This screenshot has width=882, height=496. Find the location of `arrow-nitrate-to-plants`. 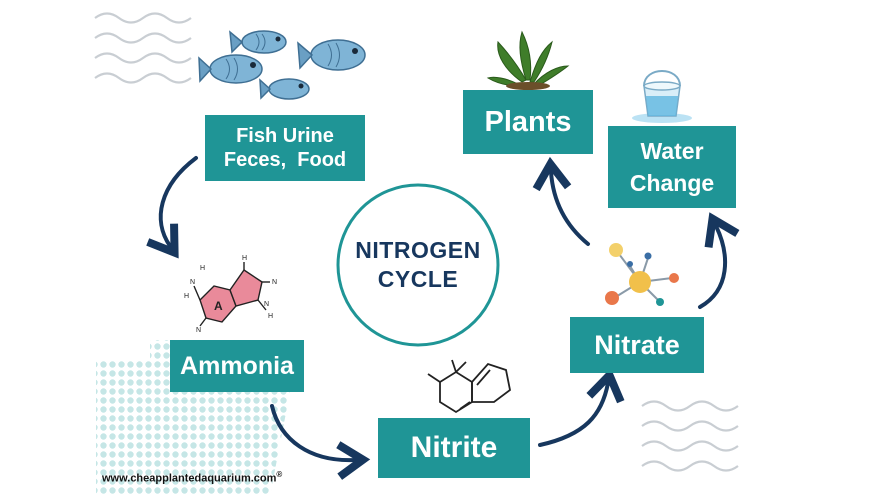

arrow-nitrate-to-plants is located at coordinates (561, 201).